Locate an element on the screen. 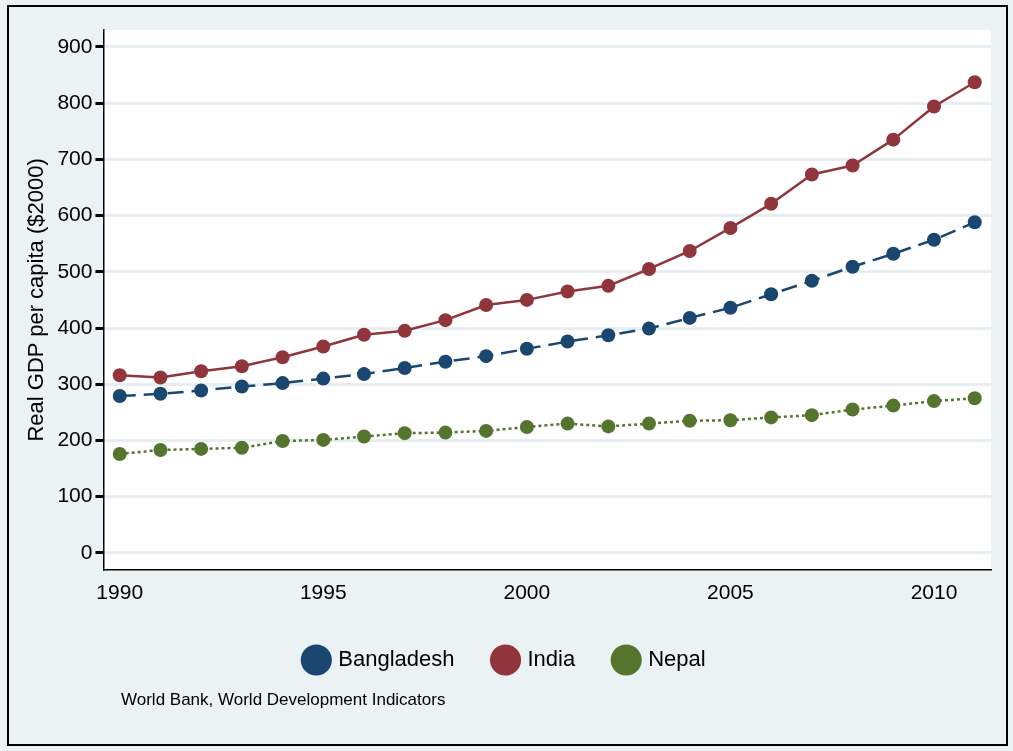 This screenshot has width=1013, height=751. legend-label: India is located at coordinates (551, 659).